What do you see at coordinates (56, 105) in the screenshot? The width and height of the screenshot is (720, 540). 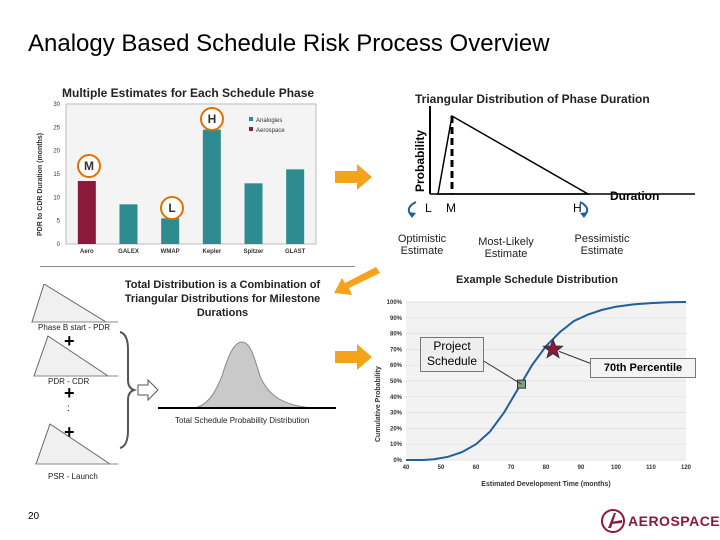 I see `bar-y-tick: 30` at bounding box center [56, 105].